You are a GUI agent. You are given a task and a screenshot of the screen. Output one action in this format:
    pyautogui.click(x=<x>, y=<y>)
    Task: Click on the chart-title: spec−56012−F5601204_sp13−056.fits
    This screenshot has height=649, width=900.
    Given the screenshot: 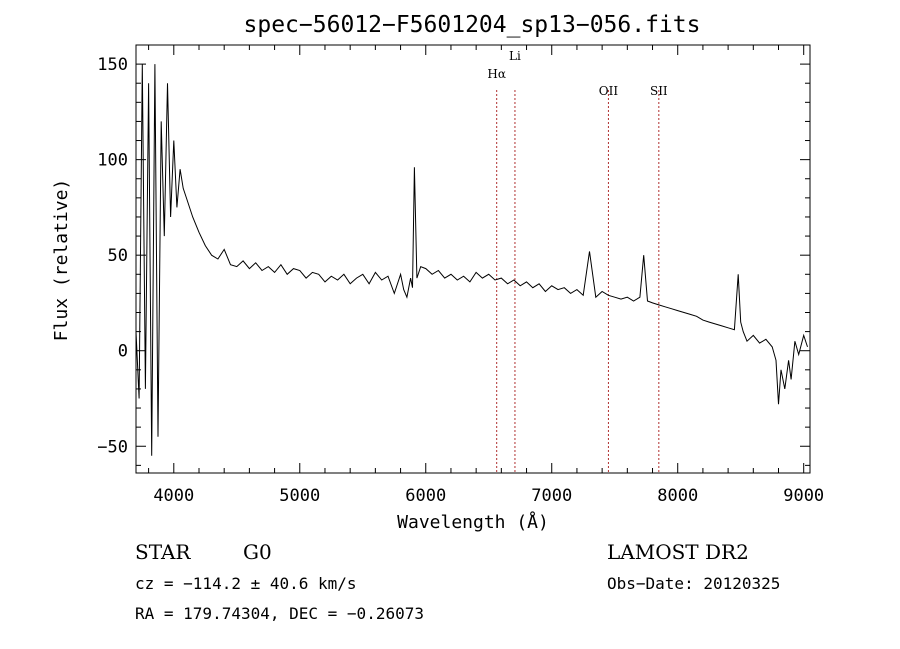 What is the action you would take?
    pyautogui.click(x=472, y=25)
    